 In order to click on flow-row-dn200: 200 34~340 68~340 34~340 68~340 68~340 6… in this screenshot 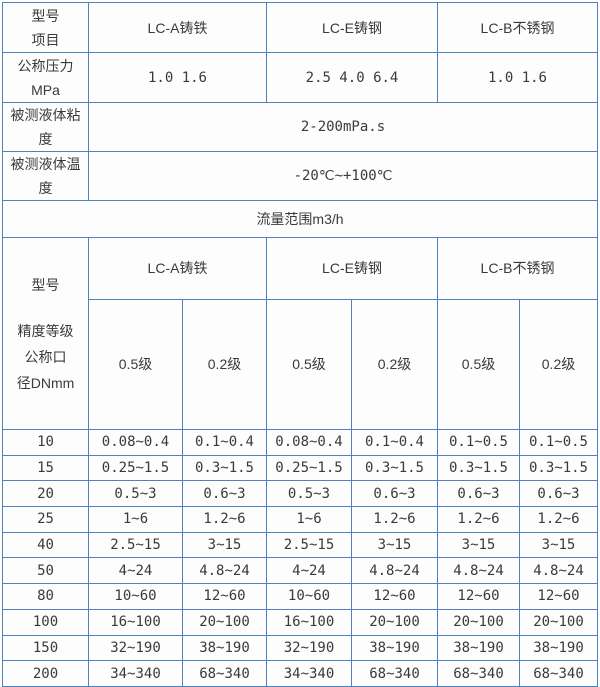, I will do `click(300, 673)`.